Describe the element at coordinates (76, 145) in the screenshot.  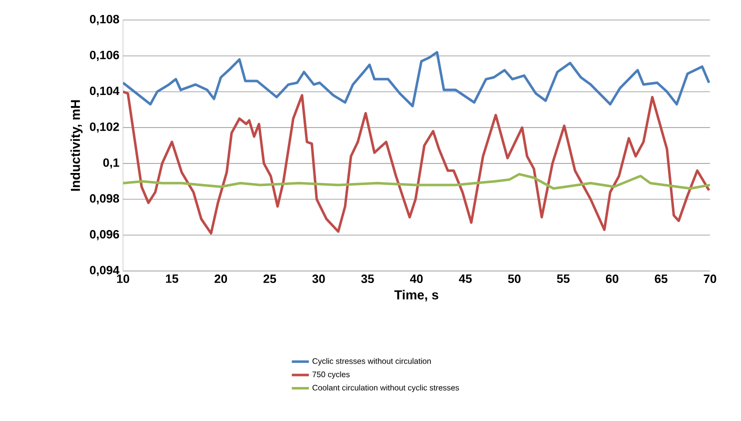
I see `y-axis-title: Inductivity, mH` at that location.